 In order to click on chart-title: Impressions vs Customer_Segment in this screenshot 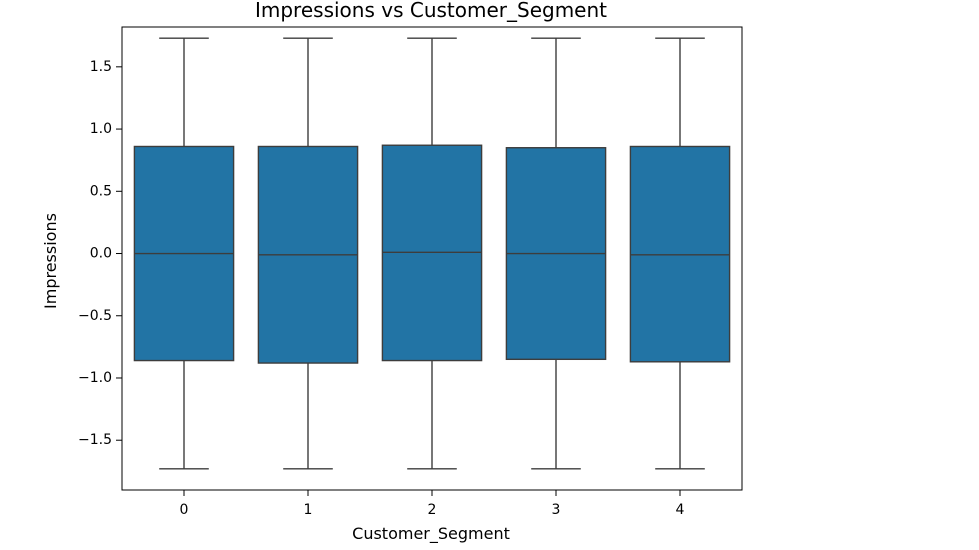, I will do `click(431, 11)`.